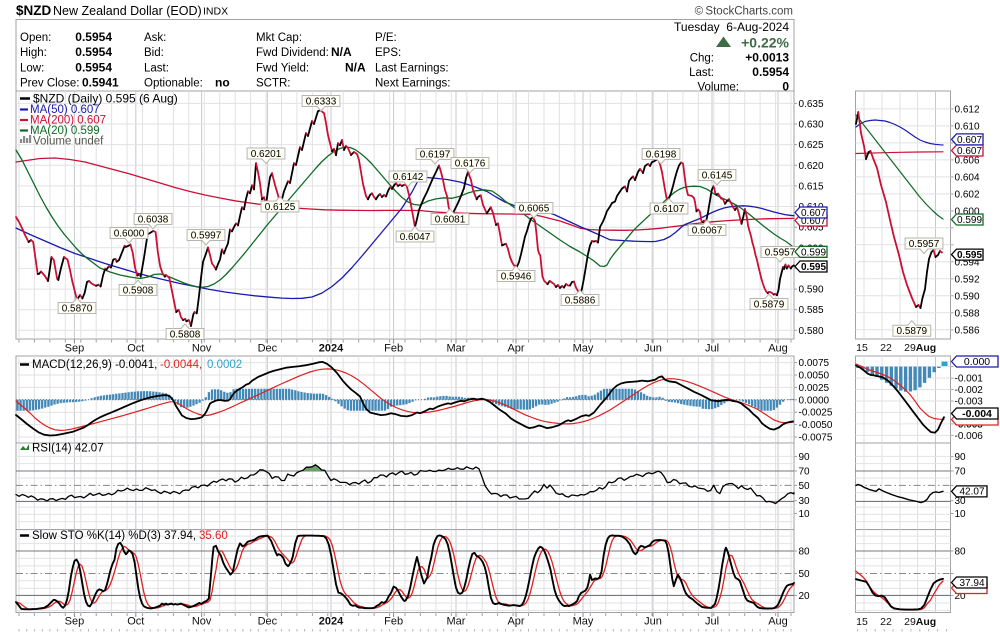 This screenshot has height=638, width=1000. What do you see at coordinates (273, 84) in the screenshot?
I see `svg-text: SCTR:` at bounding box center [273, 84].